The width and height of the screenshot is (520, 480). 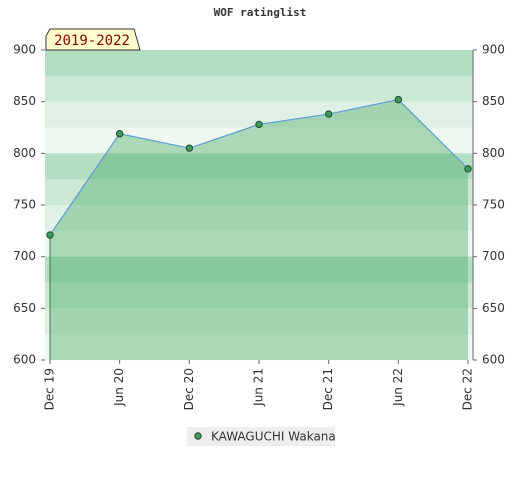 What do you see at coordinates (493, 360) in the screenshot?
I see `y2-tick-label: 600` at bounding box center [493, 360].